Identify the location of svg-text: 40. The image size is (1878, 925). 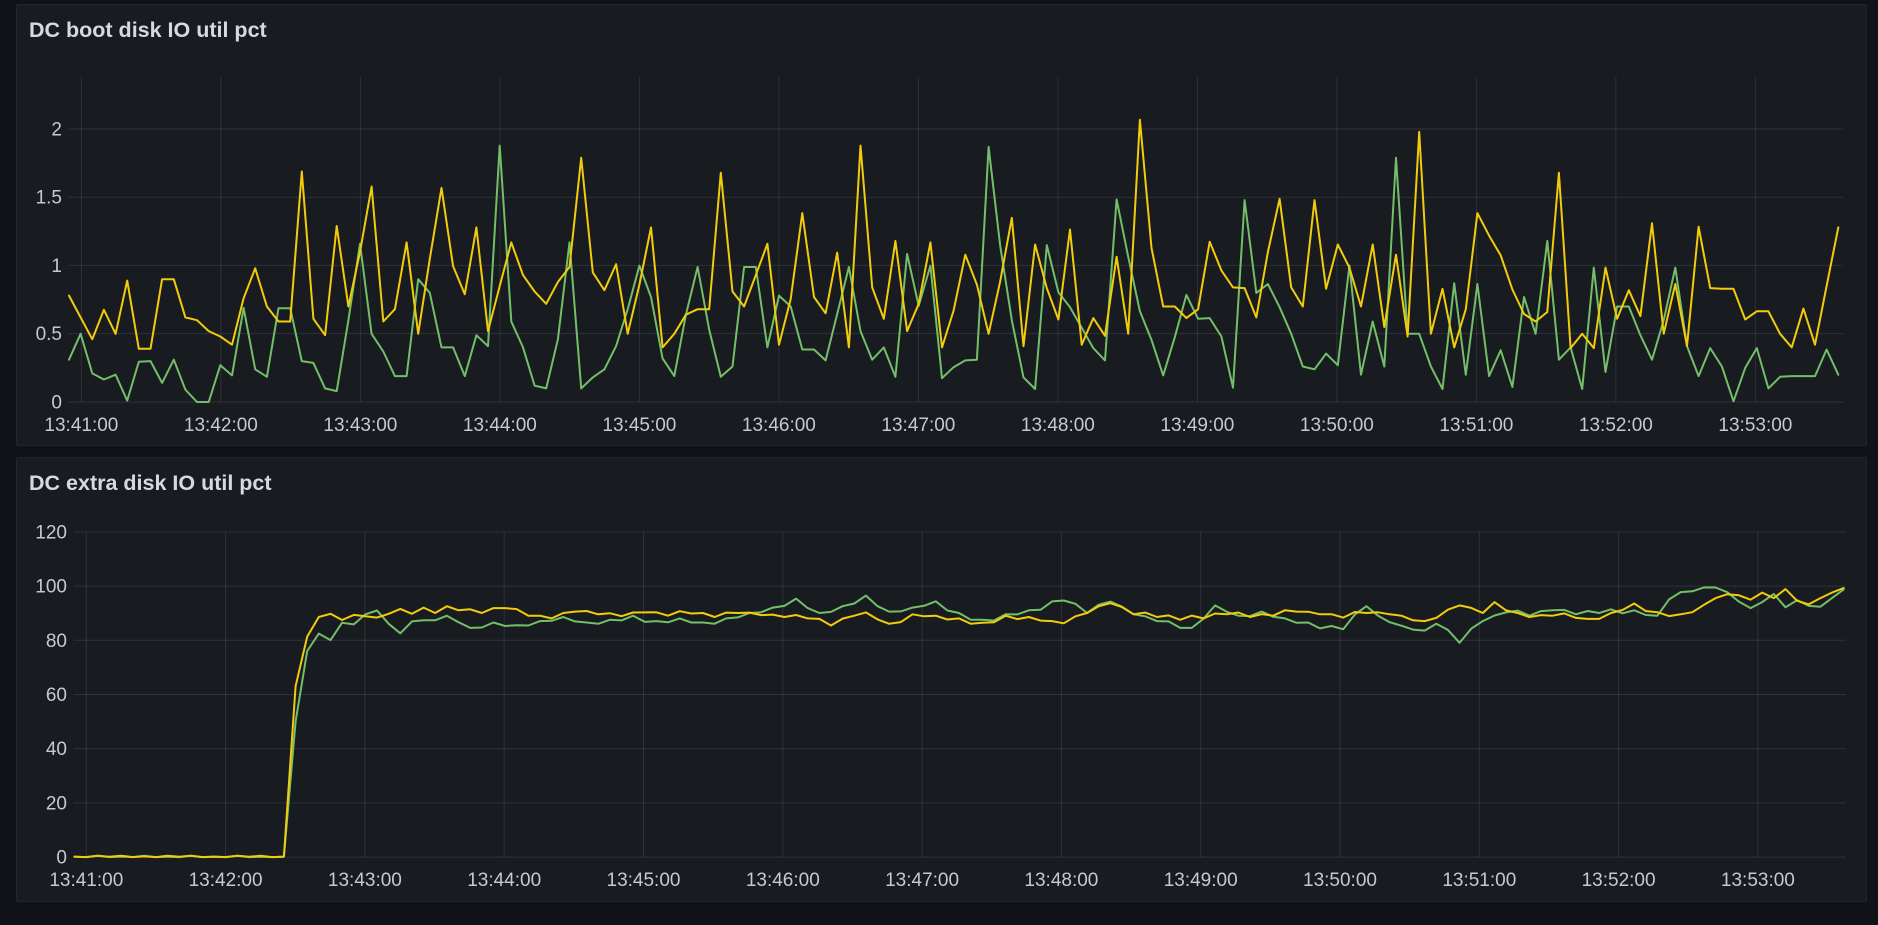
(56, 749).